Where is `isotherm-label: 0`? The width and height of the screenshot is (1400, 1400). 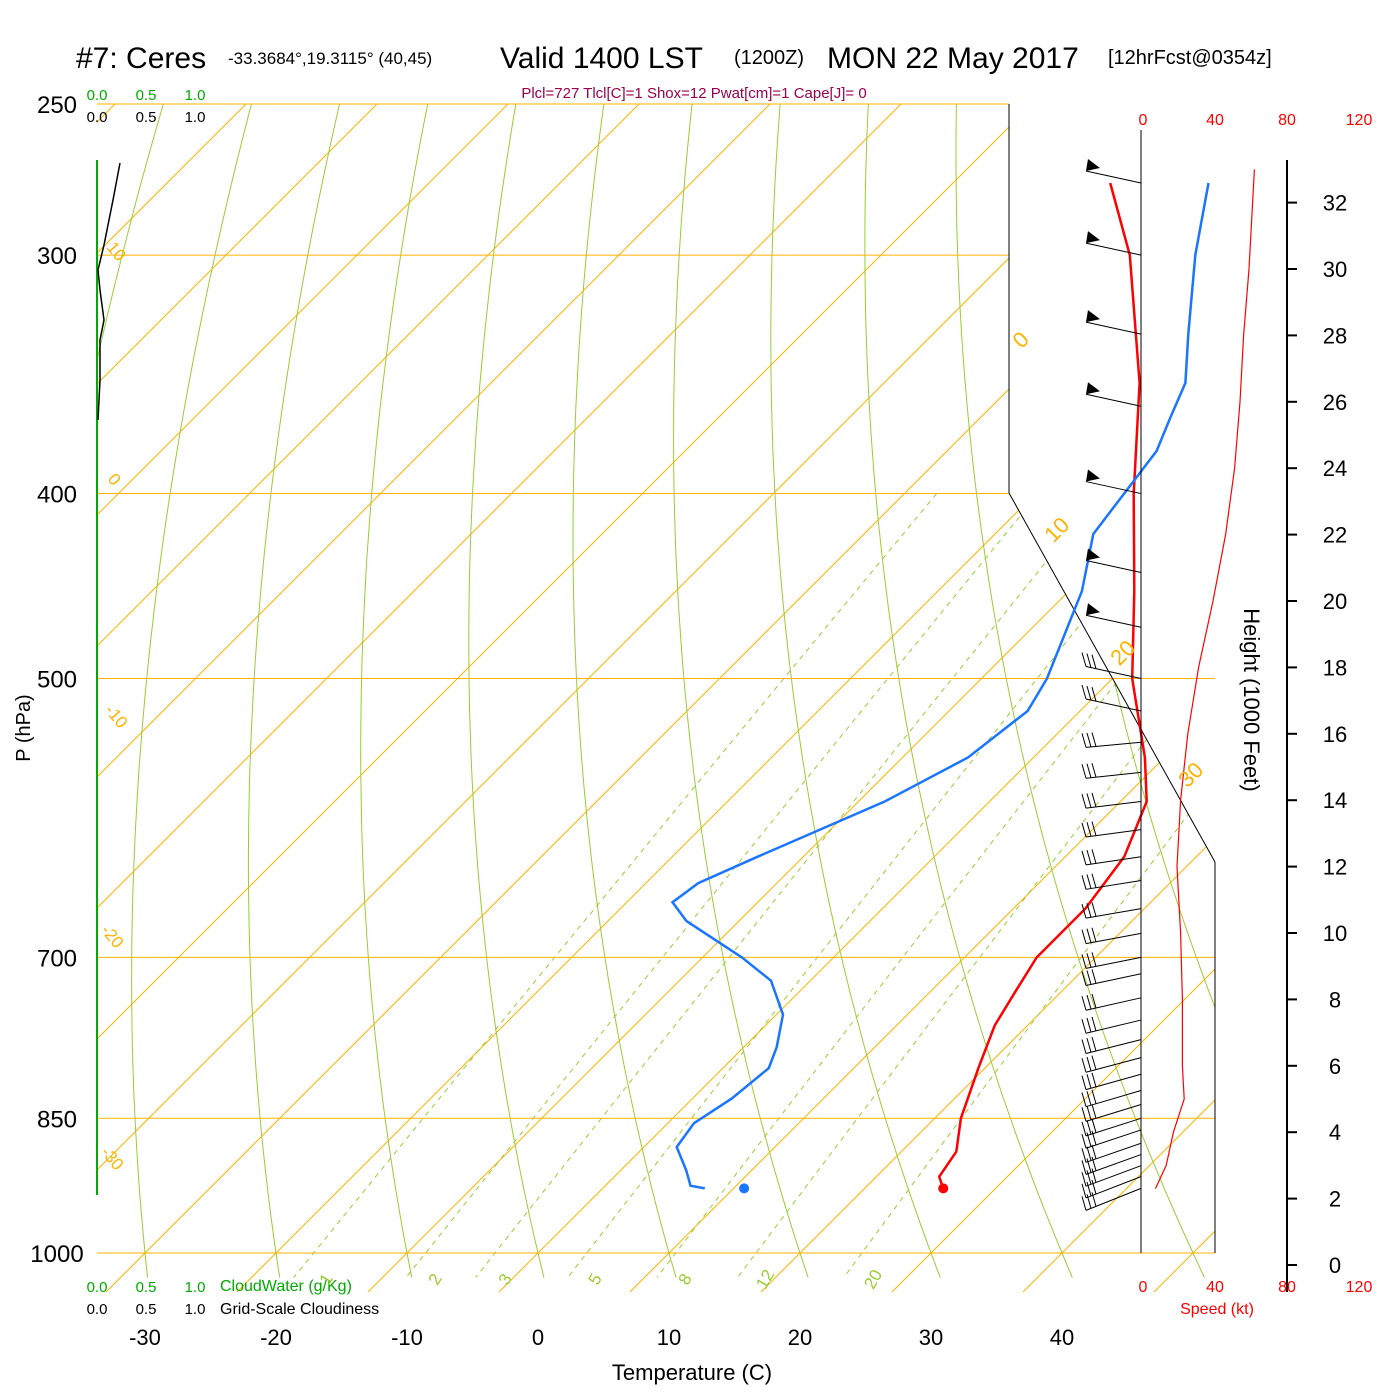 isotherm-label: 0 is located at coordinates (1021, 340).